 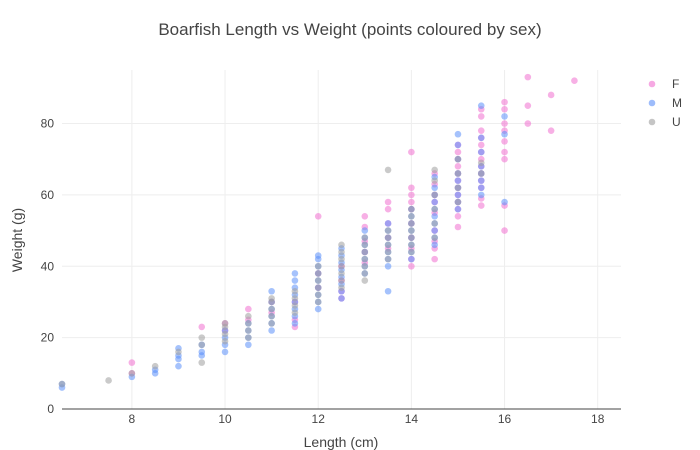 What do you see at coordinates (664, 122) in the screenshot?
I see `legend-item-U: U` at bounding box center [664, 122].